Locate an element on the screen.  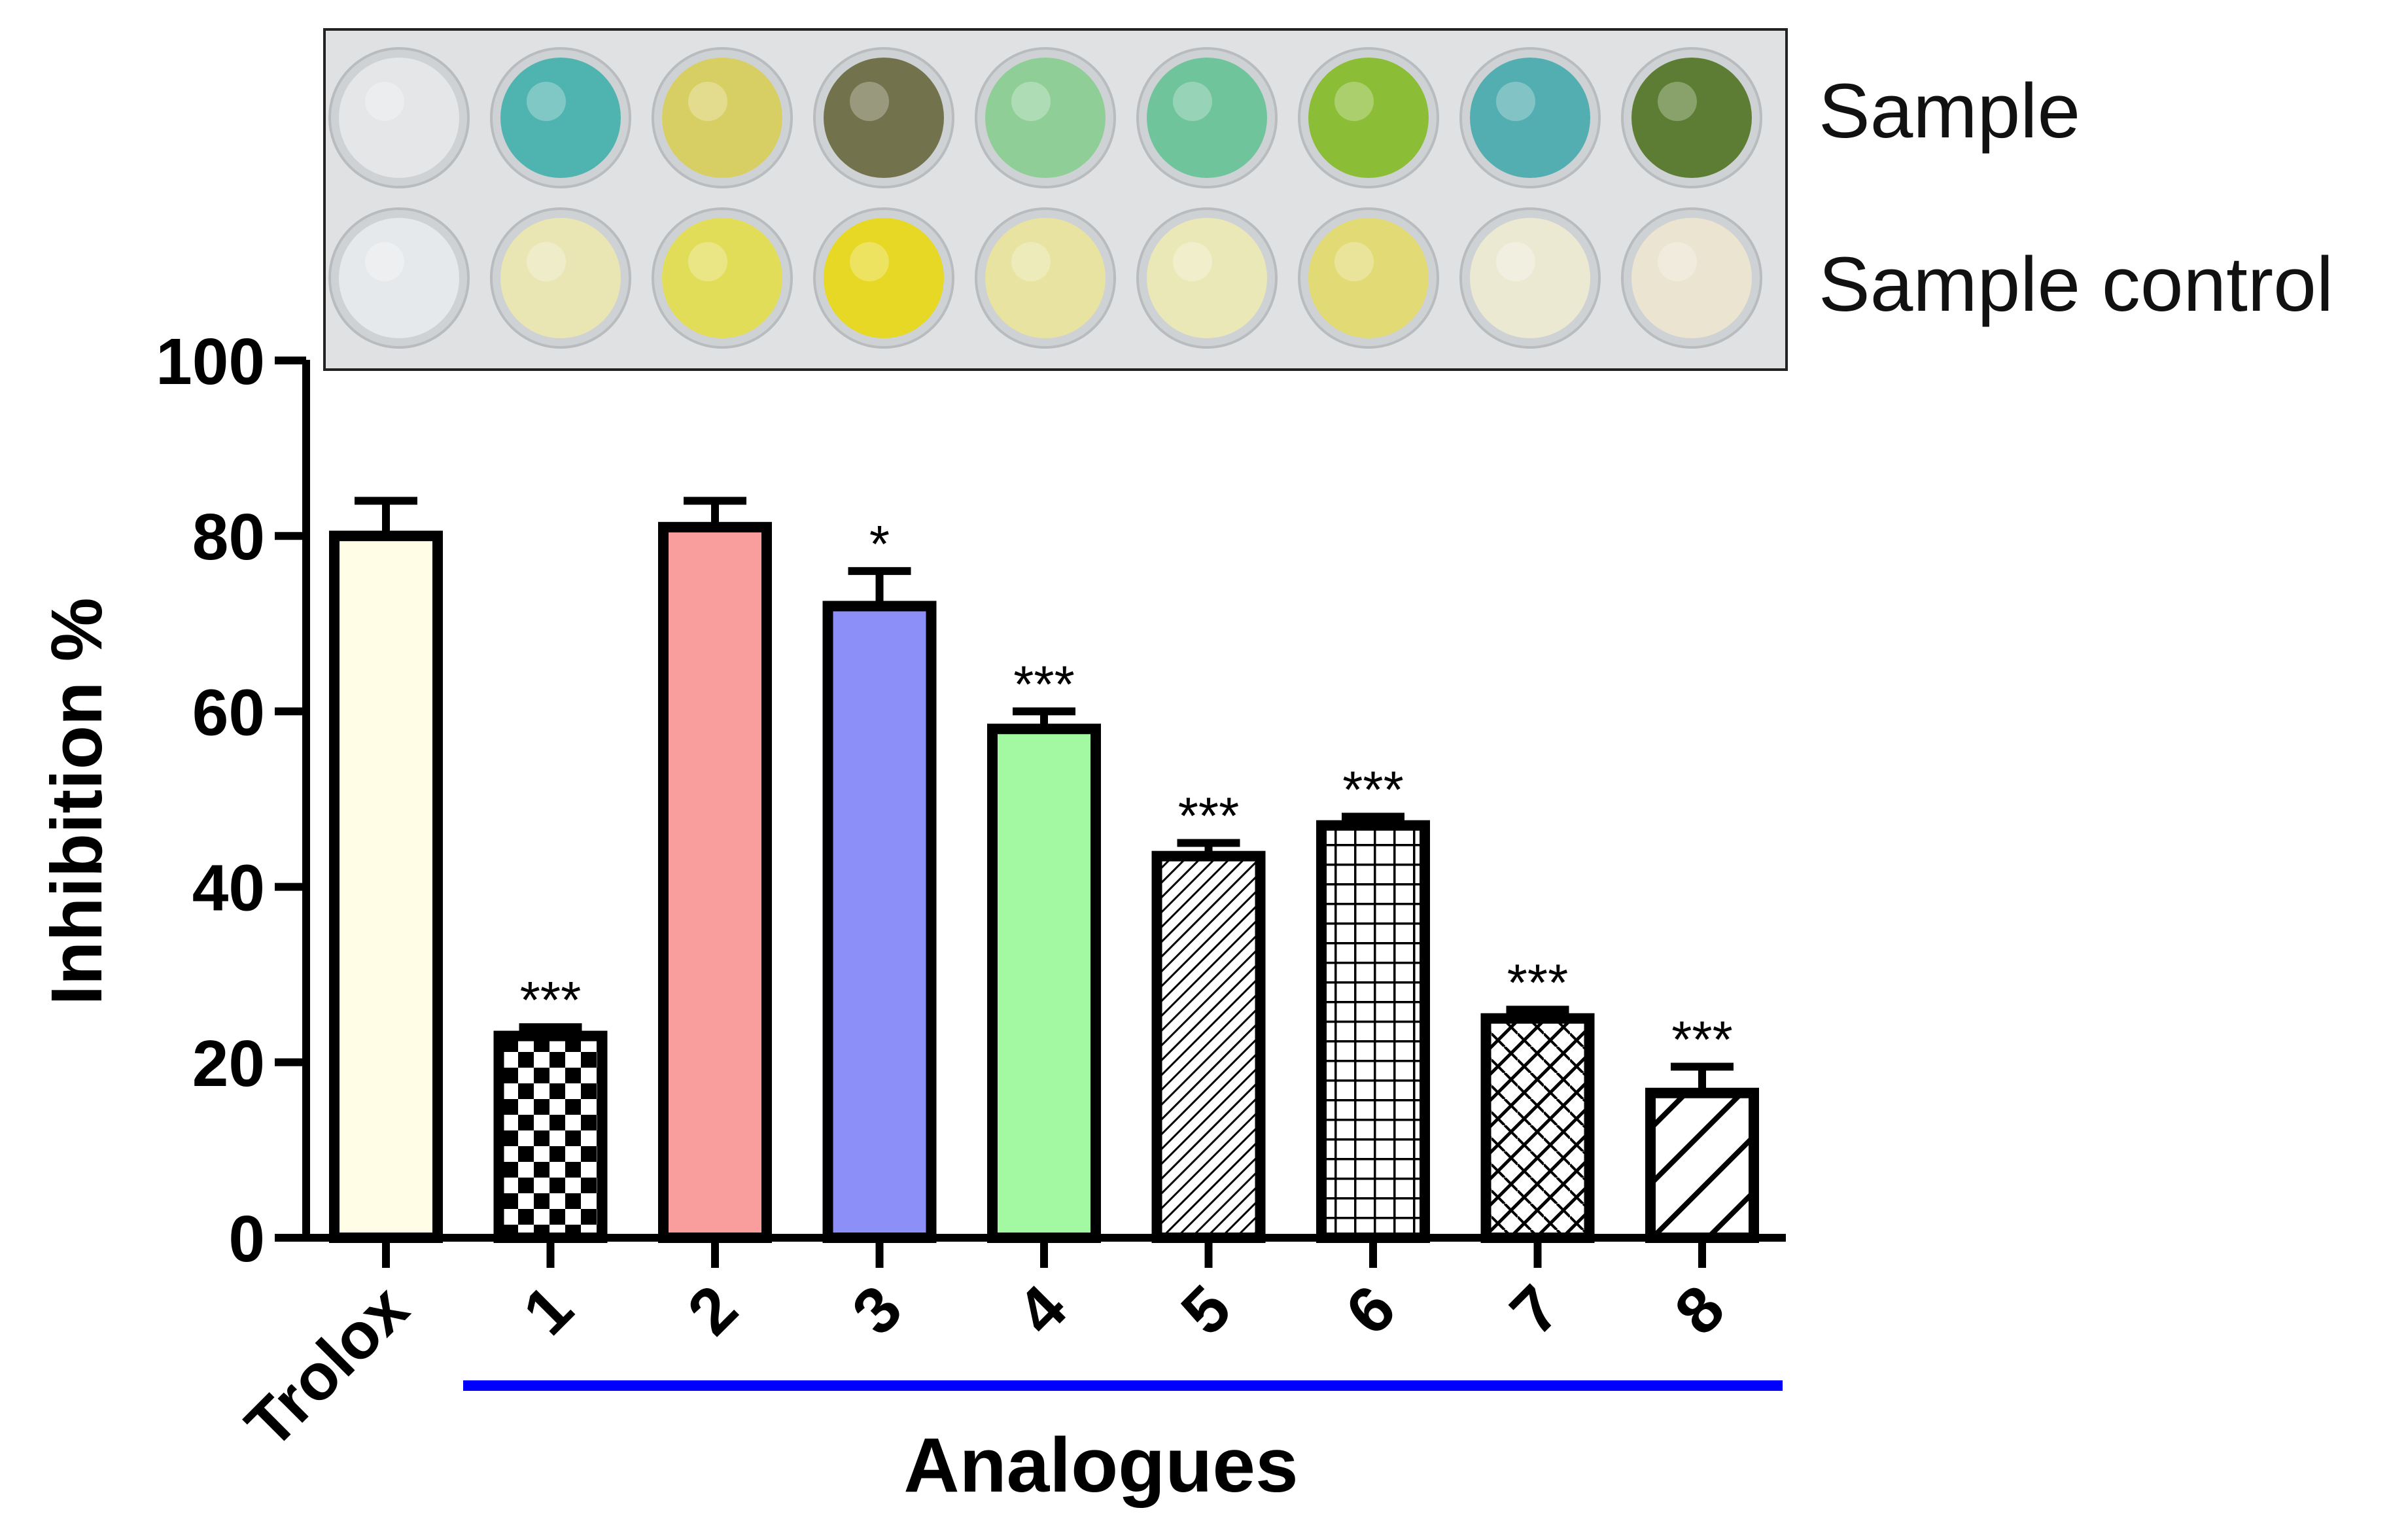
row-label-sample-control: Sample control is located at coordinates (2076, 284).